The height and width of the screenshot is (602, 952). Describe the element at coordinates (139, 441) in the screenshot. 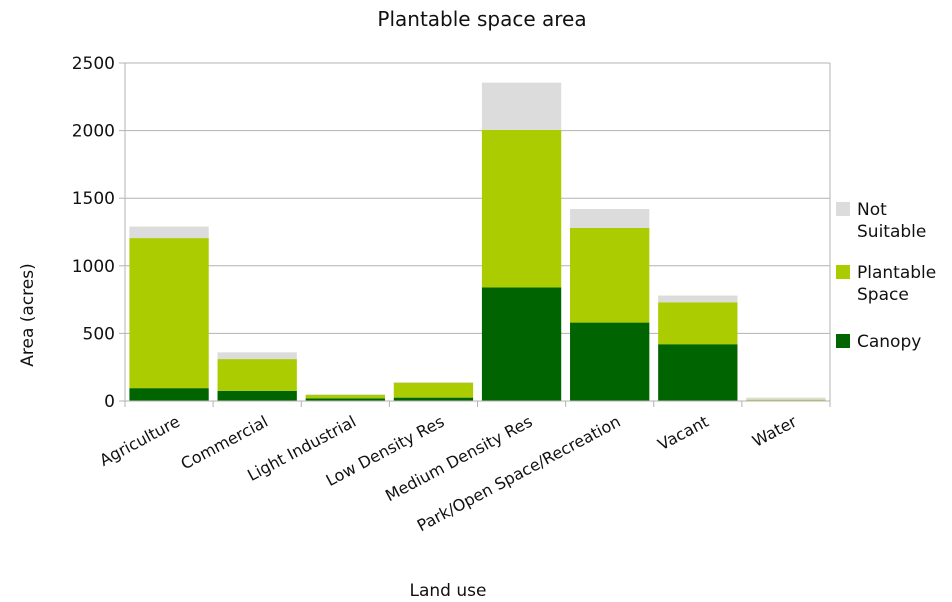

I see `x-tick-label: Agriculture` at that location.